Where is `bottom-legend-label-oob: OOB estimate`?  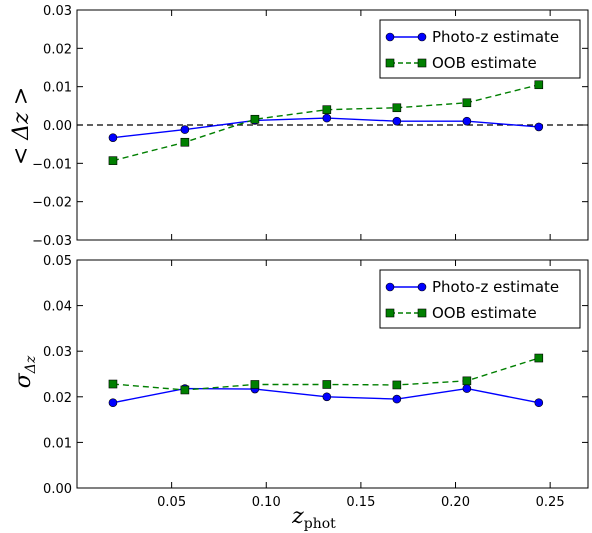 bottom-legend-label-oob: OOB estimate is located at coordinates (484, 313).